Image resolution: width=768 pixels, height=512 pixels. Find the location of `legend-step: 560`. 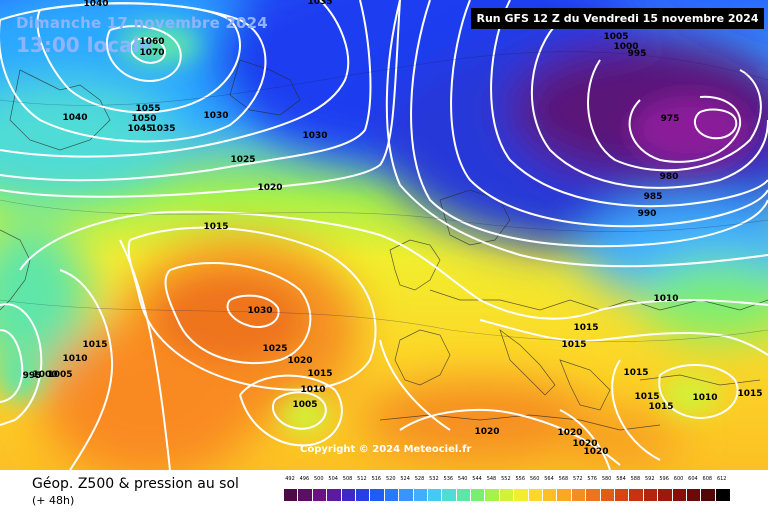

legend-step: 560 is located at coordinates (535, 491).